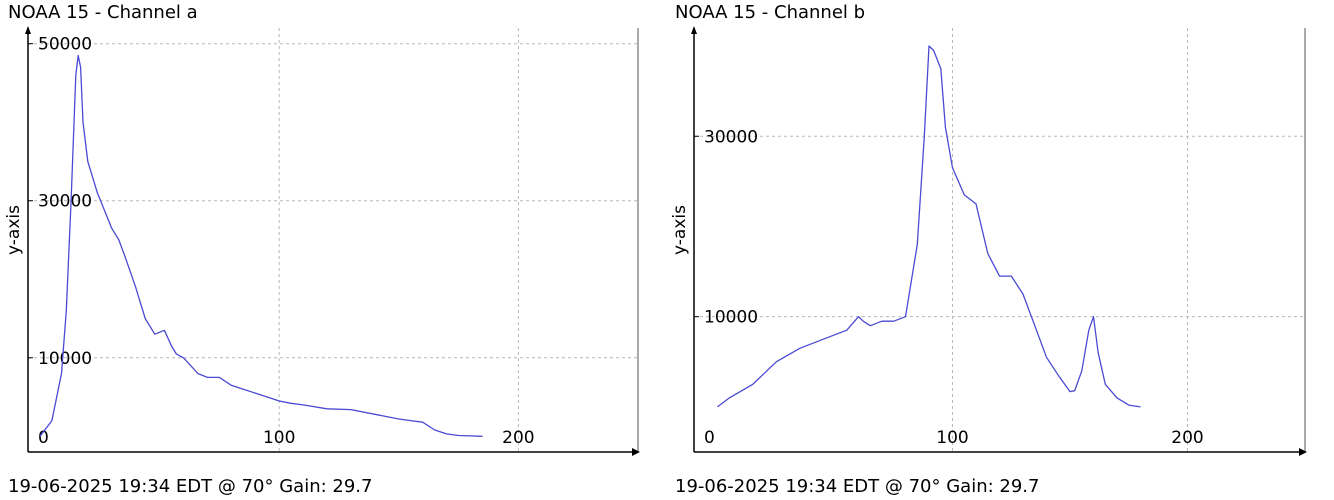  Describe the element at coordinates (770, 12) in the screenshot. I see `chart-title-b: NOAA 15 - Channel b` at that location.